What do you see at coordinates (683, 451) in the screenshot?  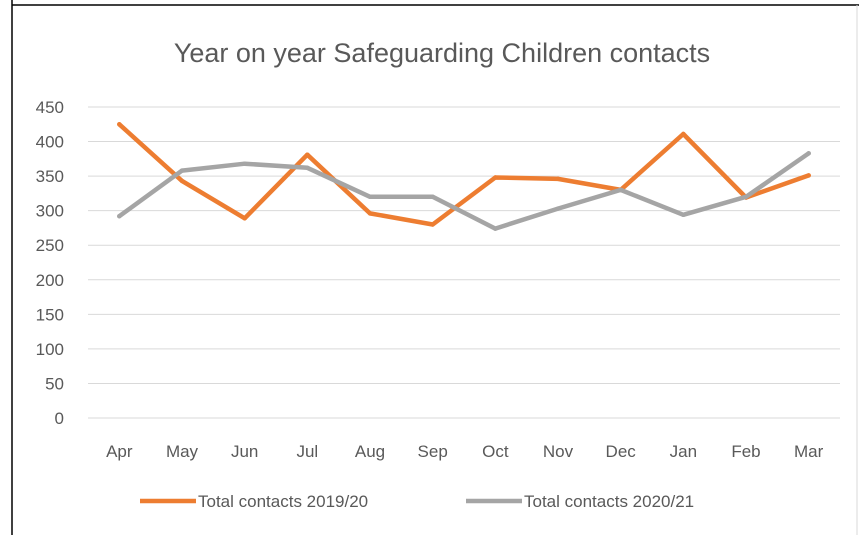 I see `x-tick-label: Jan` at bounding box center [683, 451].